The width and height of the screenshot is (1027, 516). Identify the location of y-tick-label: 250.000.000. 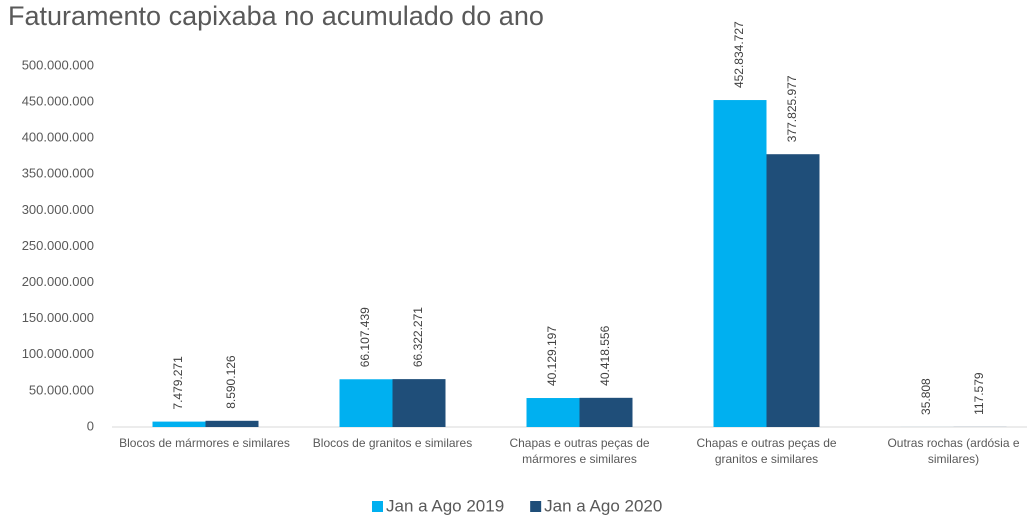
(58, 245).